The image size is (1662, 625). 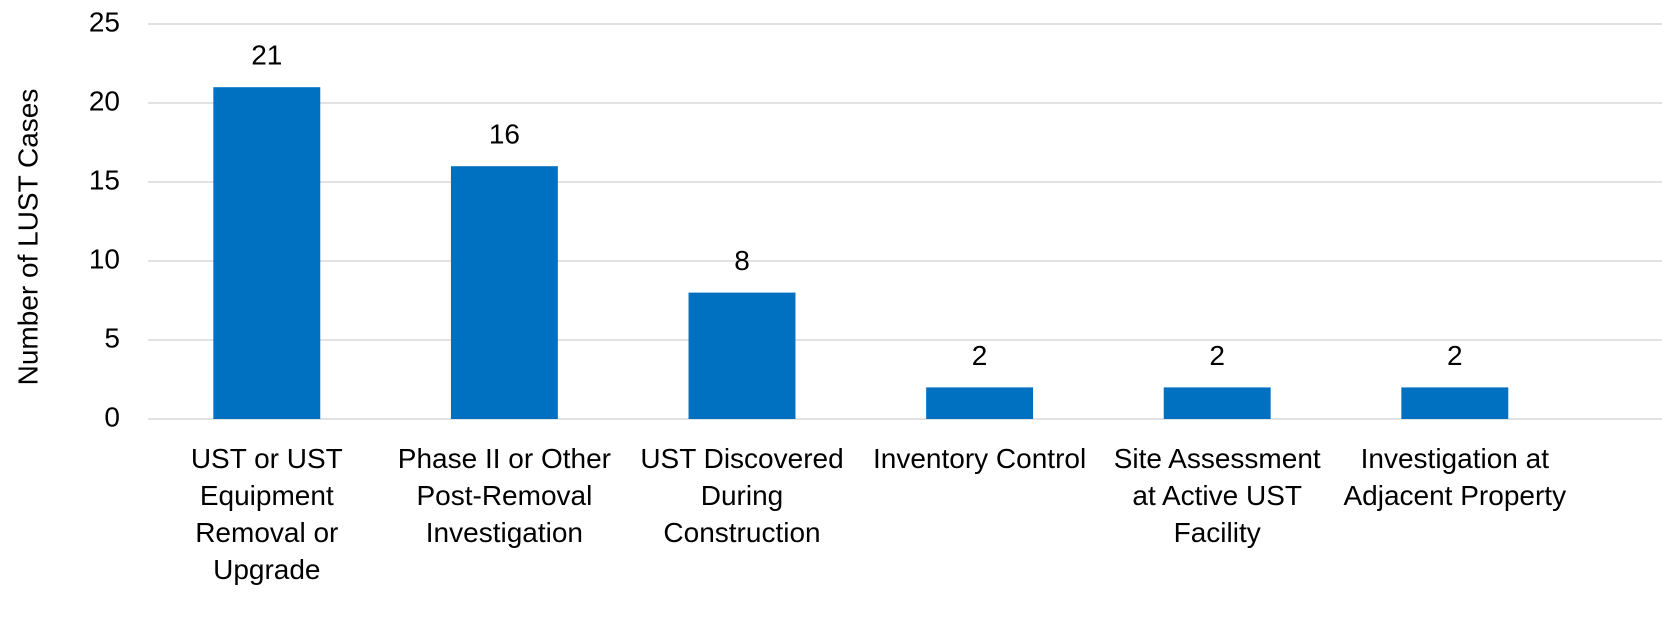 I want to click on data-label: 21, so click(x=266, y=55).